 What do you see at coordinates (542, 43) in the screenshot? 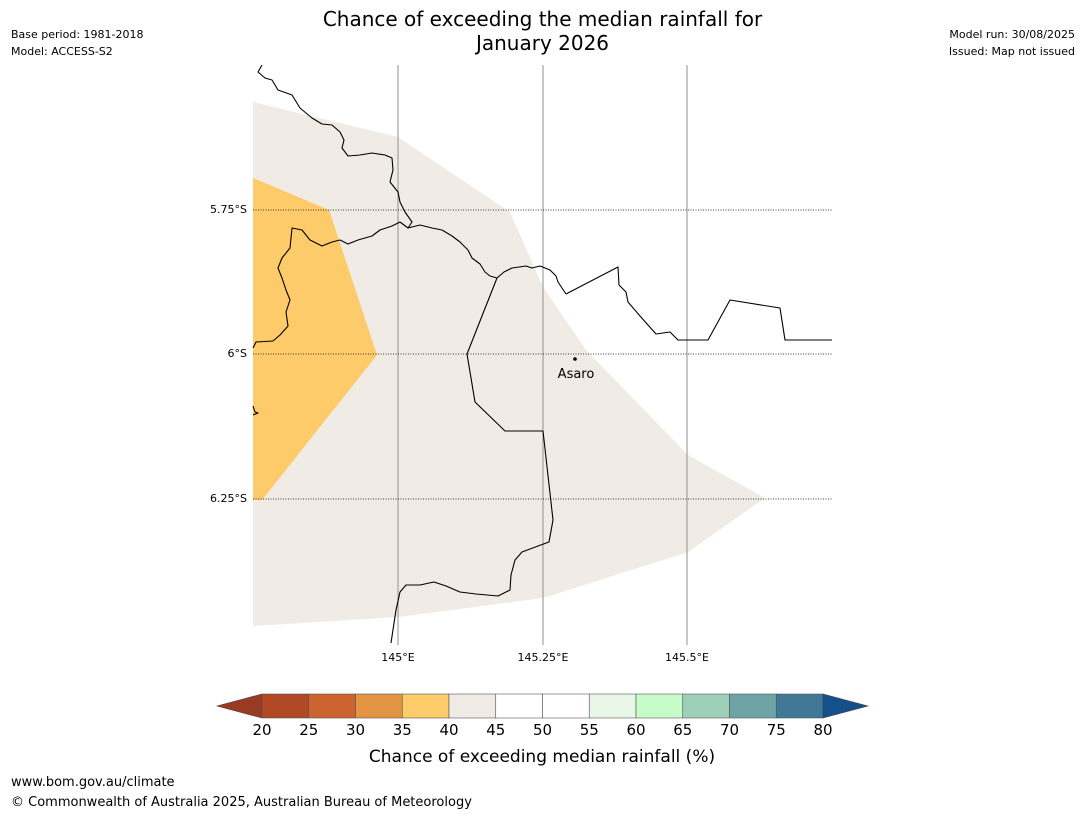
I see `title-line-2: January 2026` at bounding box center [542, 43].